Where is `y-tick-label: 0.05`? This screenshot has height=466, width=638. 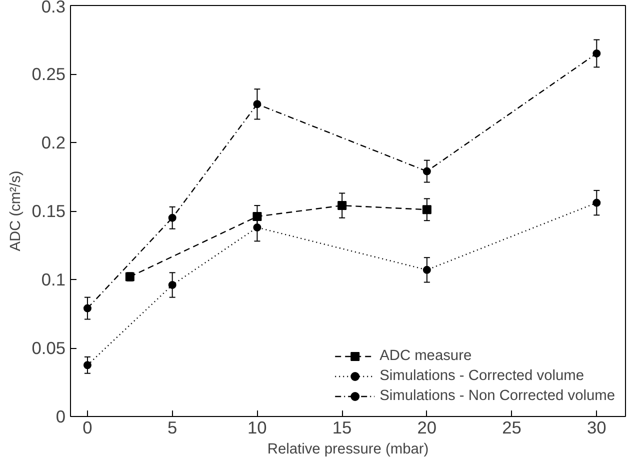
y-tick-label: 0.05 is located at coordinates (49, 348).